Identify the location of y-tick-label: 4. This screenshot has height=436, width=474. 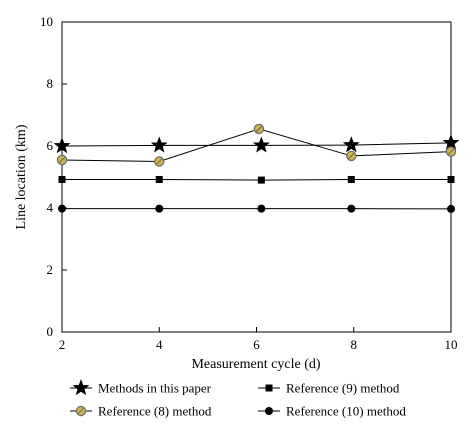
(50, 207).